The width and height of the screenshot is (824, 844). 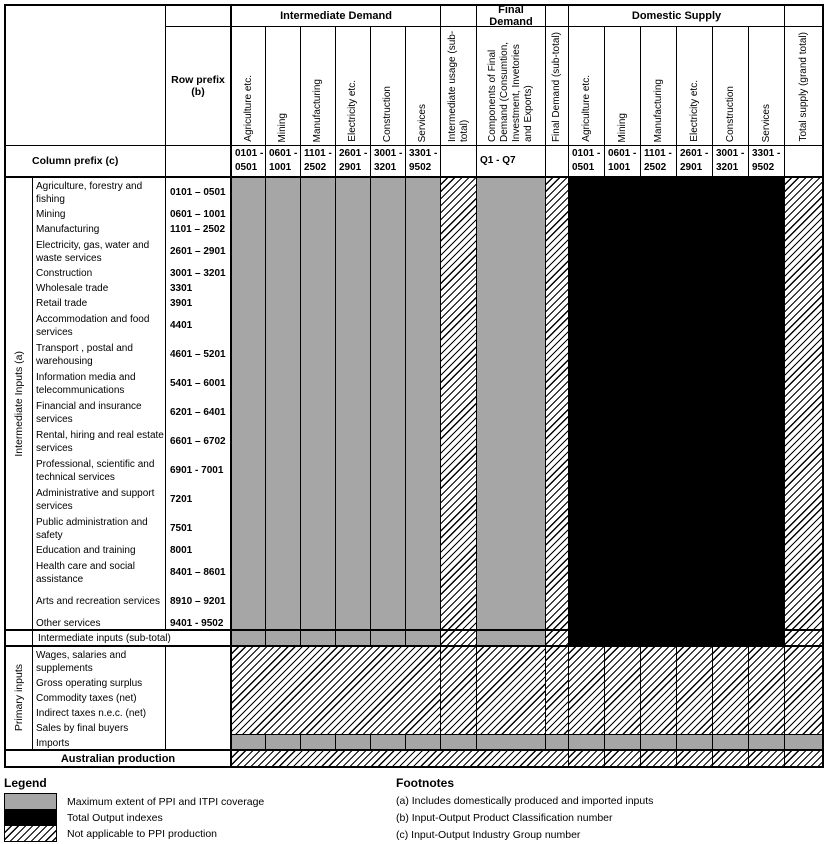 What do you see at coordinates (423, 86) in the screenshot?
I see `column-header-services: Services` at bounding box center [423, 86].